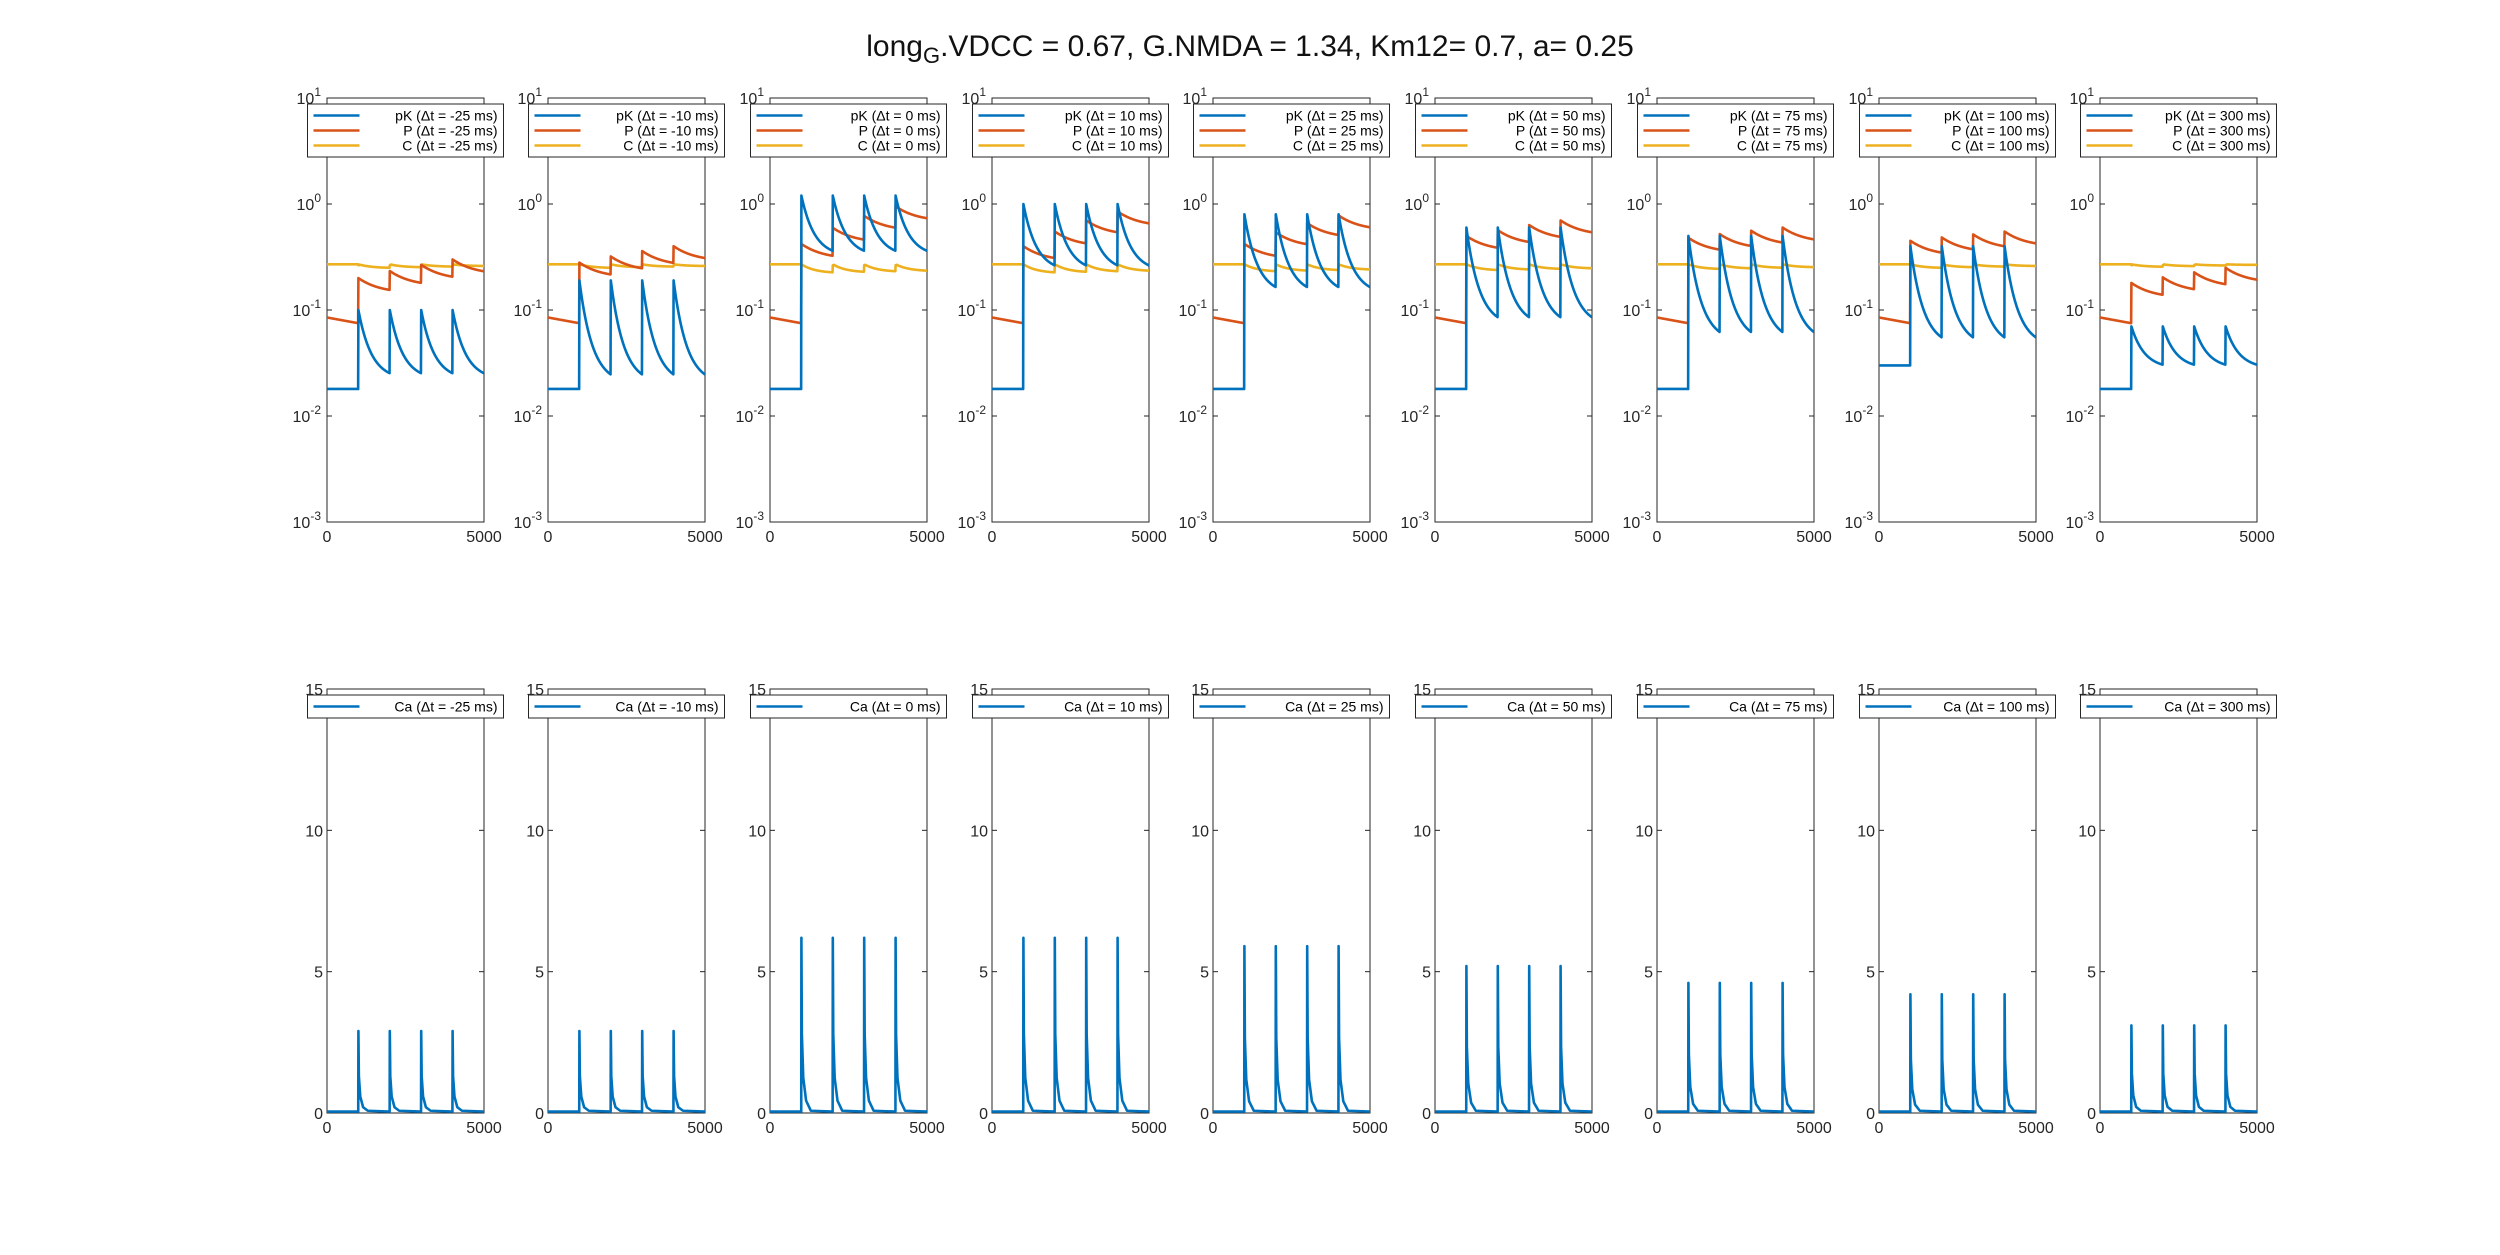  I want to click on legend: Ca (Δt = 10 ms), so click(1070, 706).